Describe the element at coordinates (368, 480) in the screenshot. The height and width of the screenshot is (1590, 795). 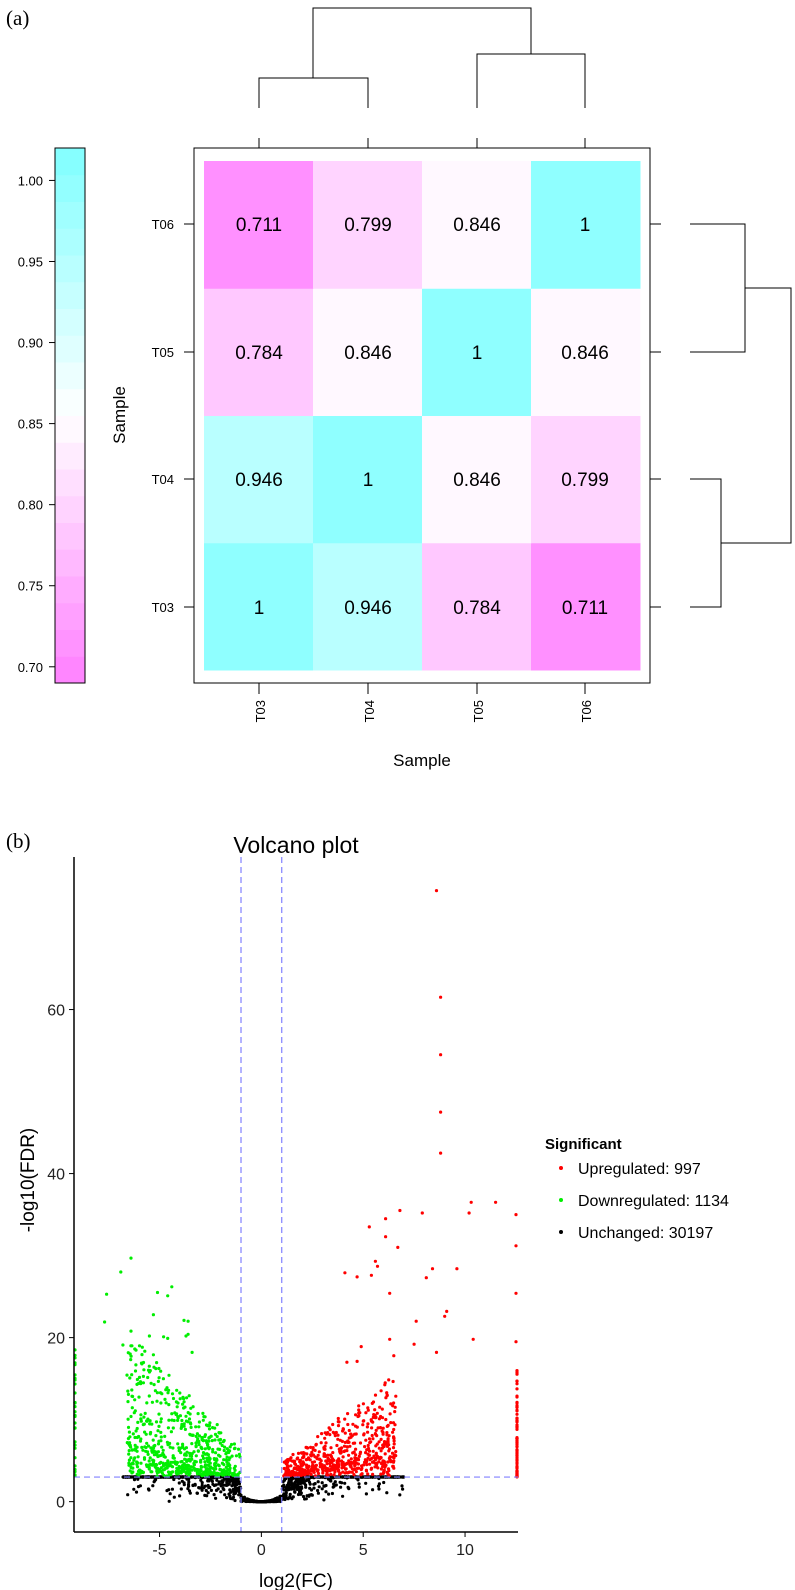
I see `heatmap-cell-label: 1` at that location.